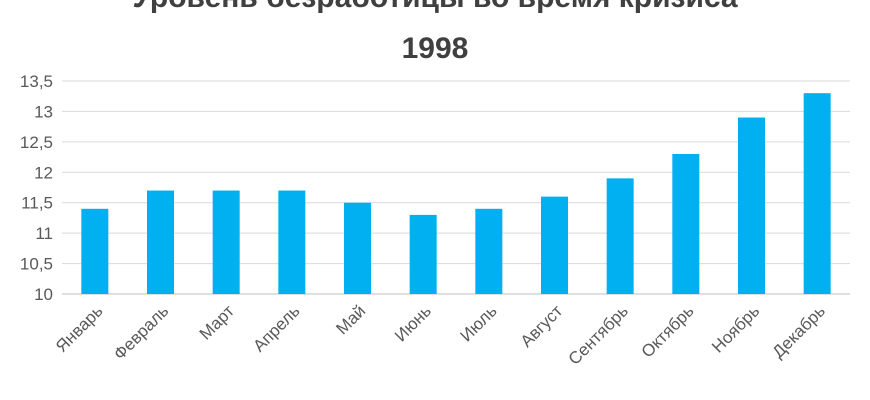 The height and width of the screenshot is (400, 870). I want to click on y-tick-label: 12, so click(43, 172).